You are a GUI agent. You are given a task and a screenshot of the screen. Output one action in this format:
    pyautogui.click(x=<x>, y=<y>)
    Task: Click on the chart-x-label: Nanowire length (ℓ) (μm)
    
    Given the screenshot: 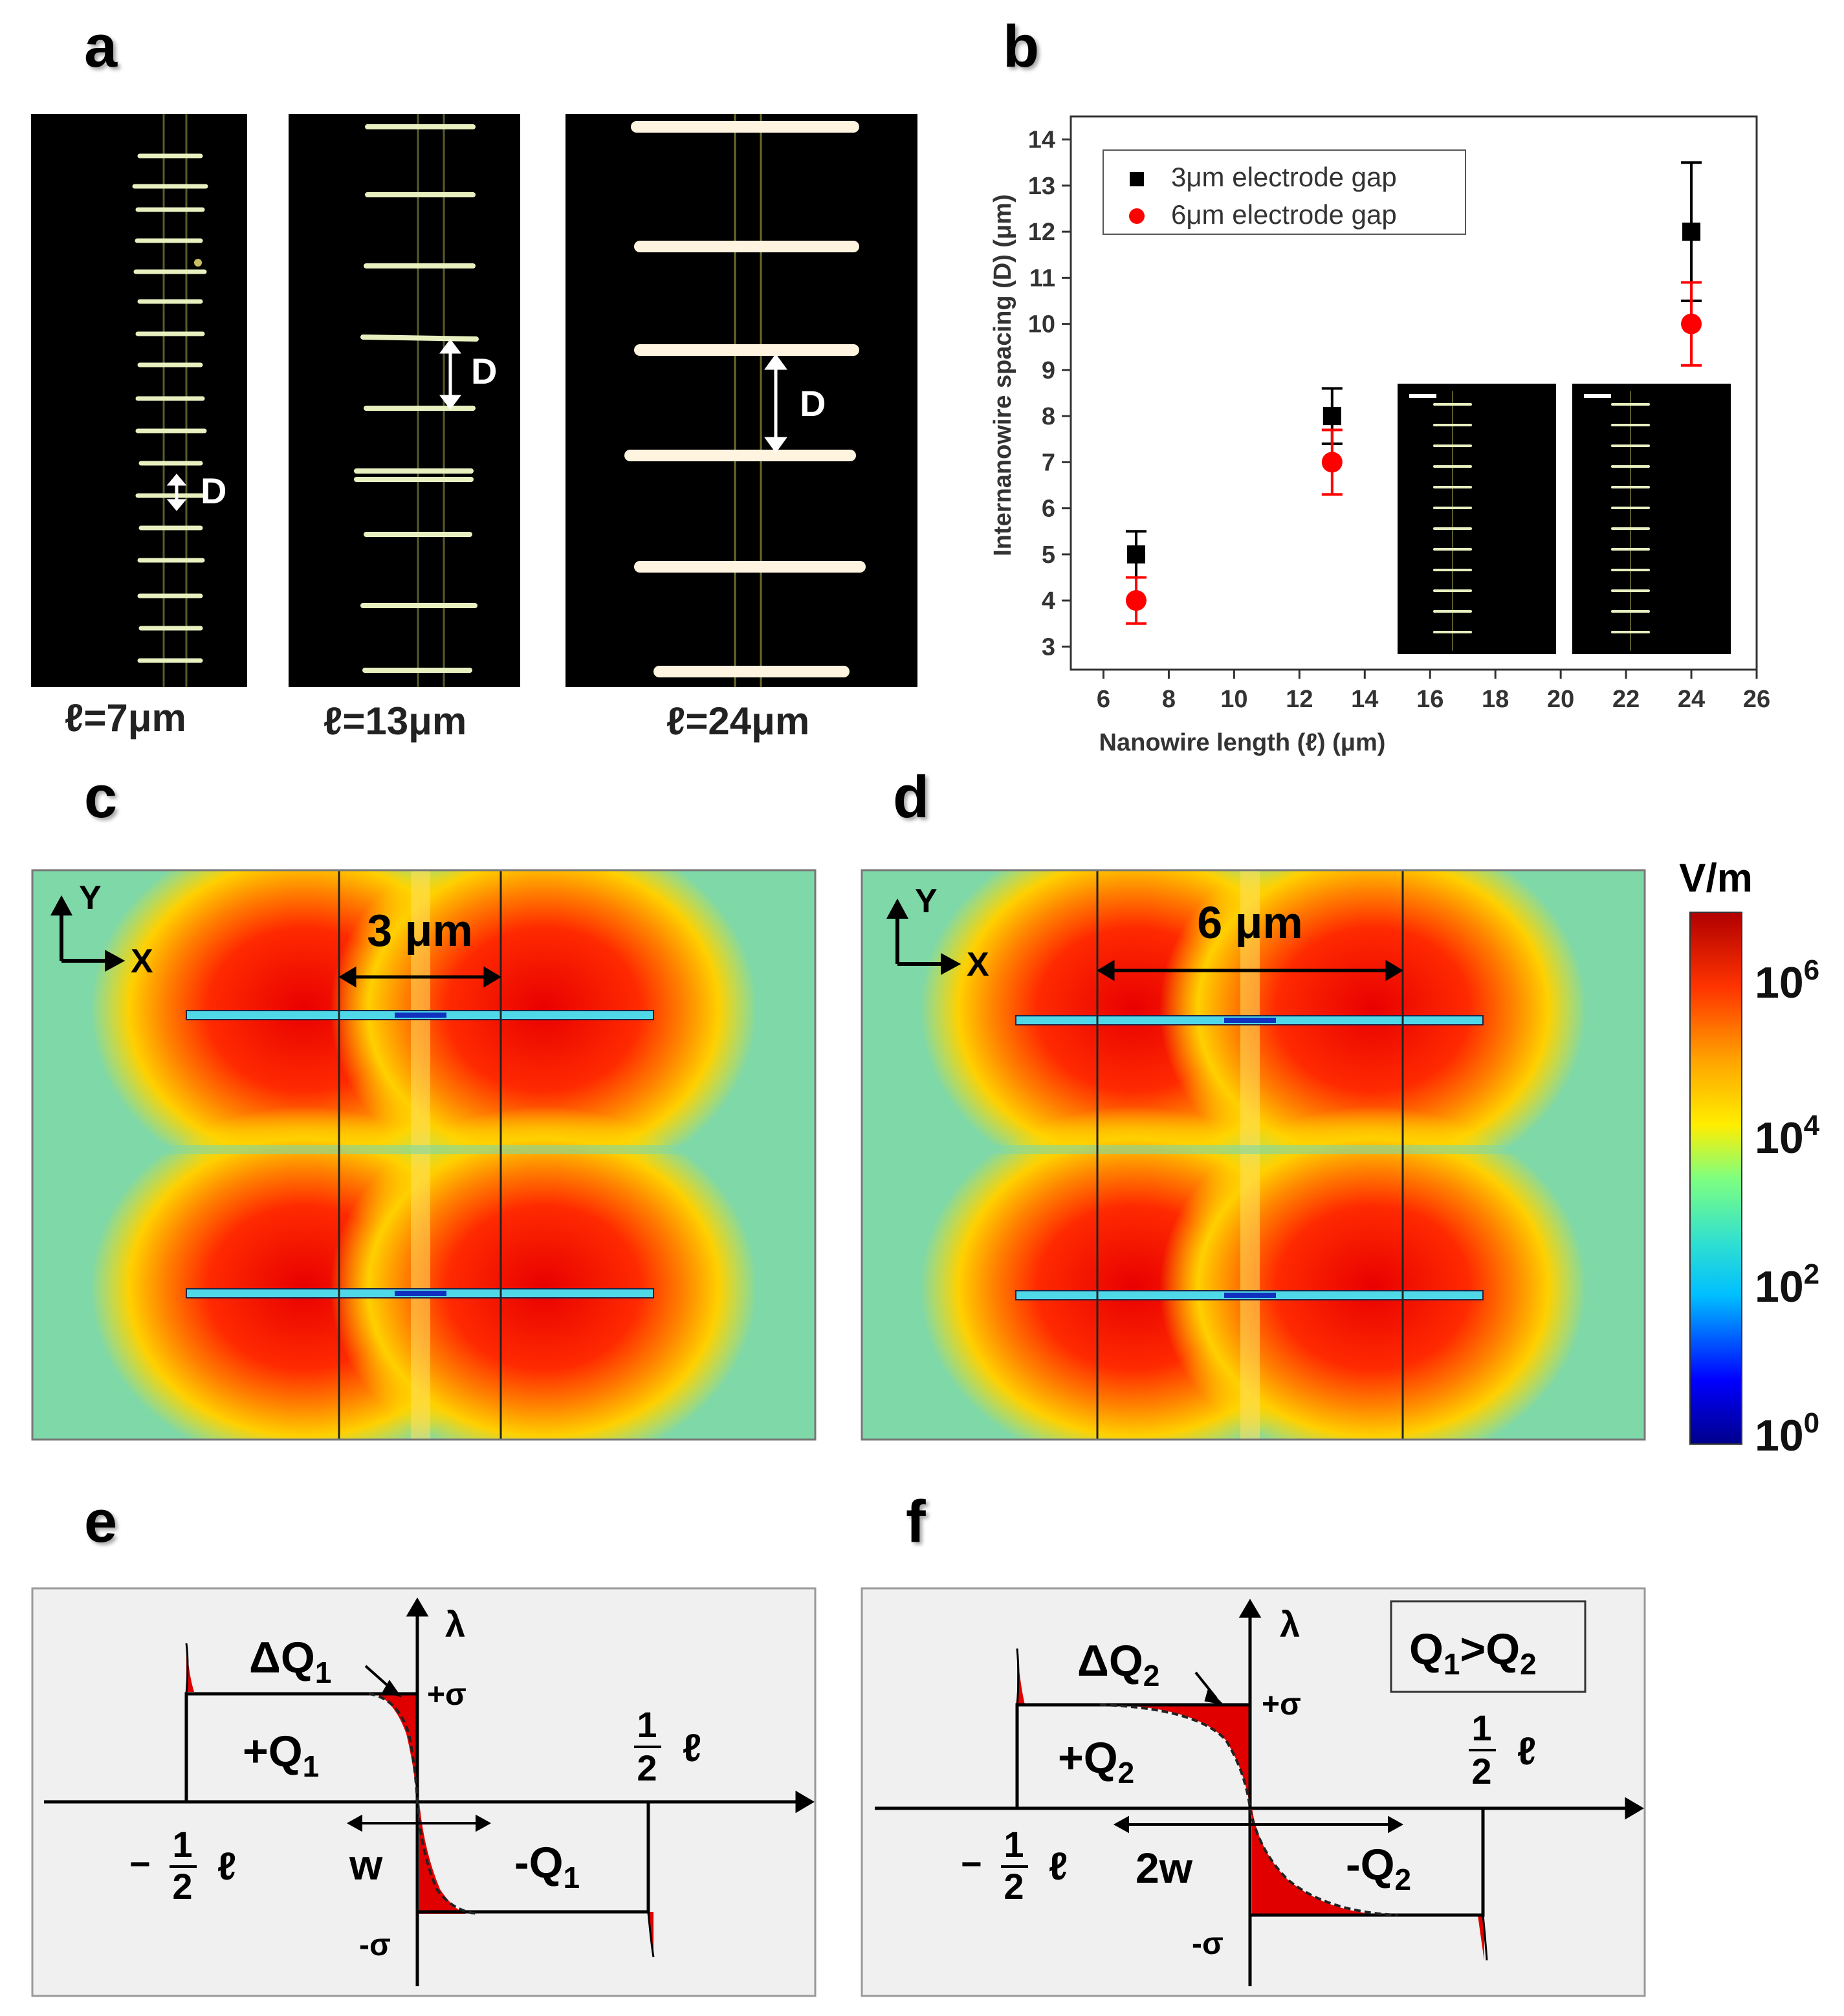 What is the action you would take?
    pyautogui.click(x=1242, y=743)
    